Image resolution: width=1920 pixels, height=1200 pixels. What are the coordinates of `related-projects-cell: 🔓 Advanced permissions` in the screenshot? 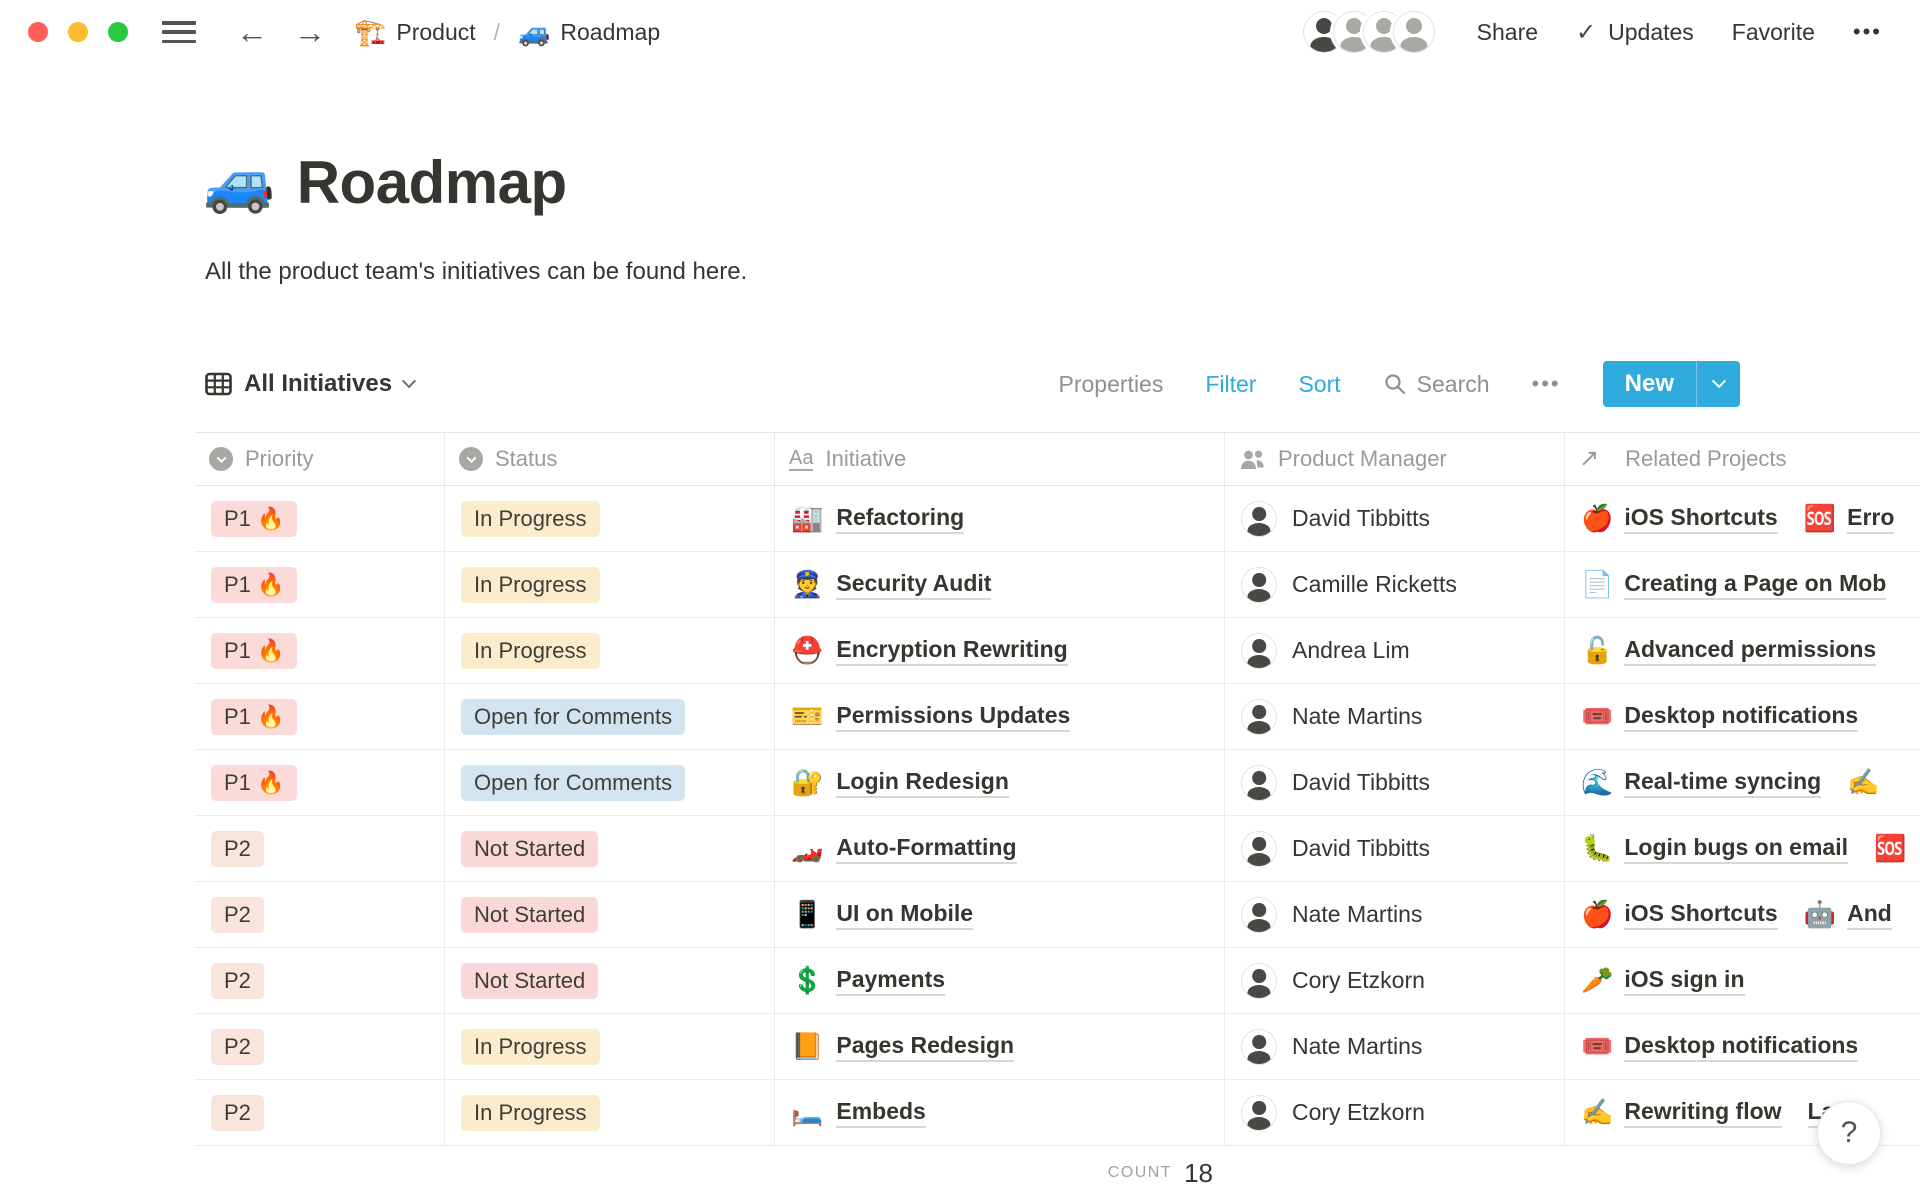 It's located at (1742, 650).